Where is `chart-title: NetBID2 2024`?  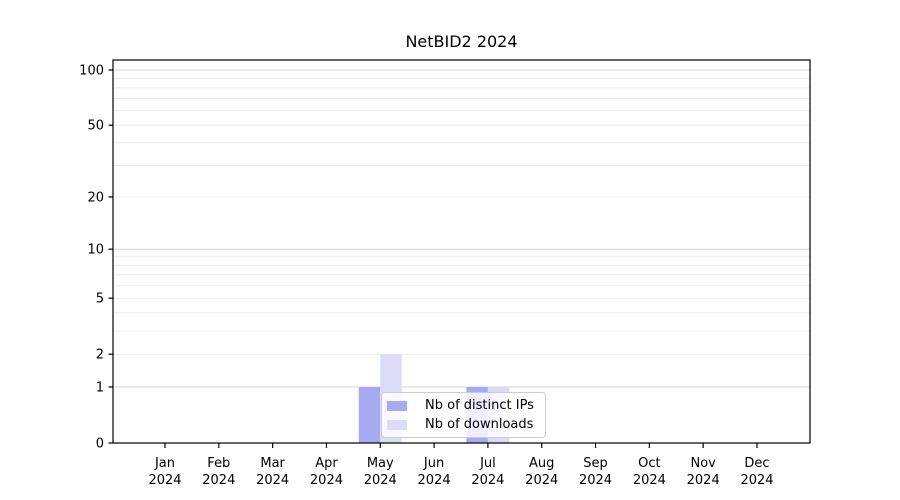
chart-title: NetBID2 2024 is located at coordinates (461, 41).